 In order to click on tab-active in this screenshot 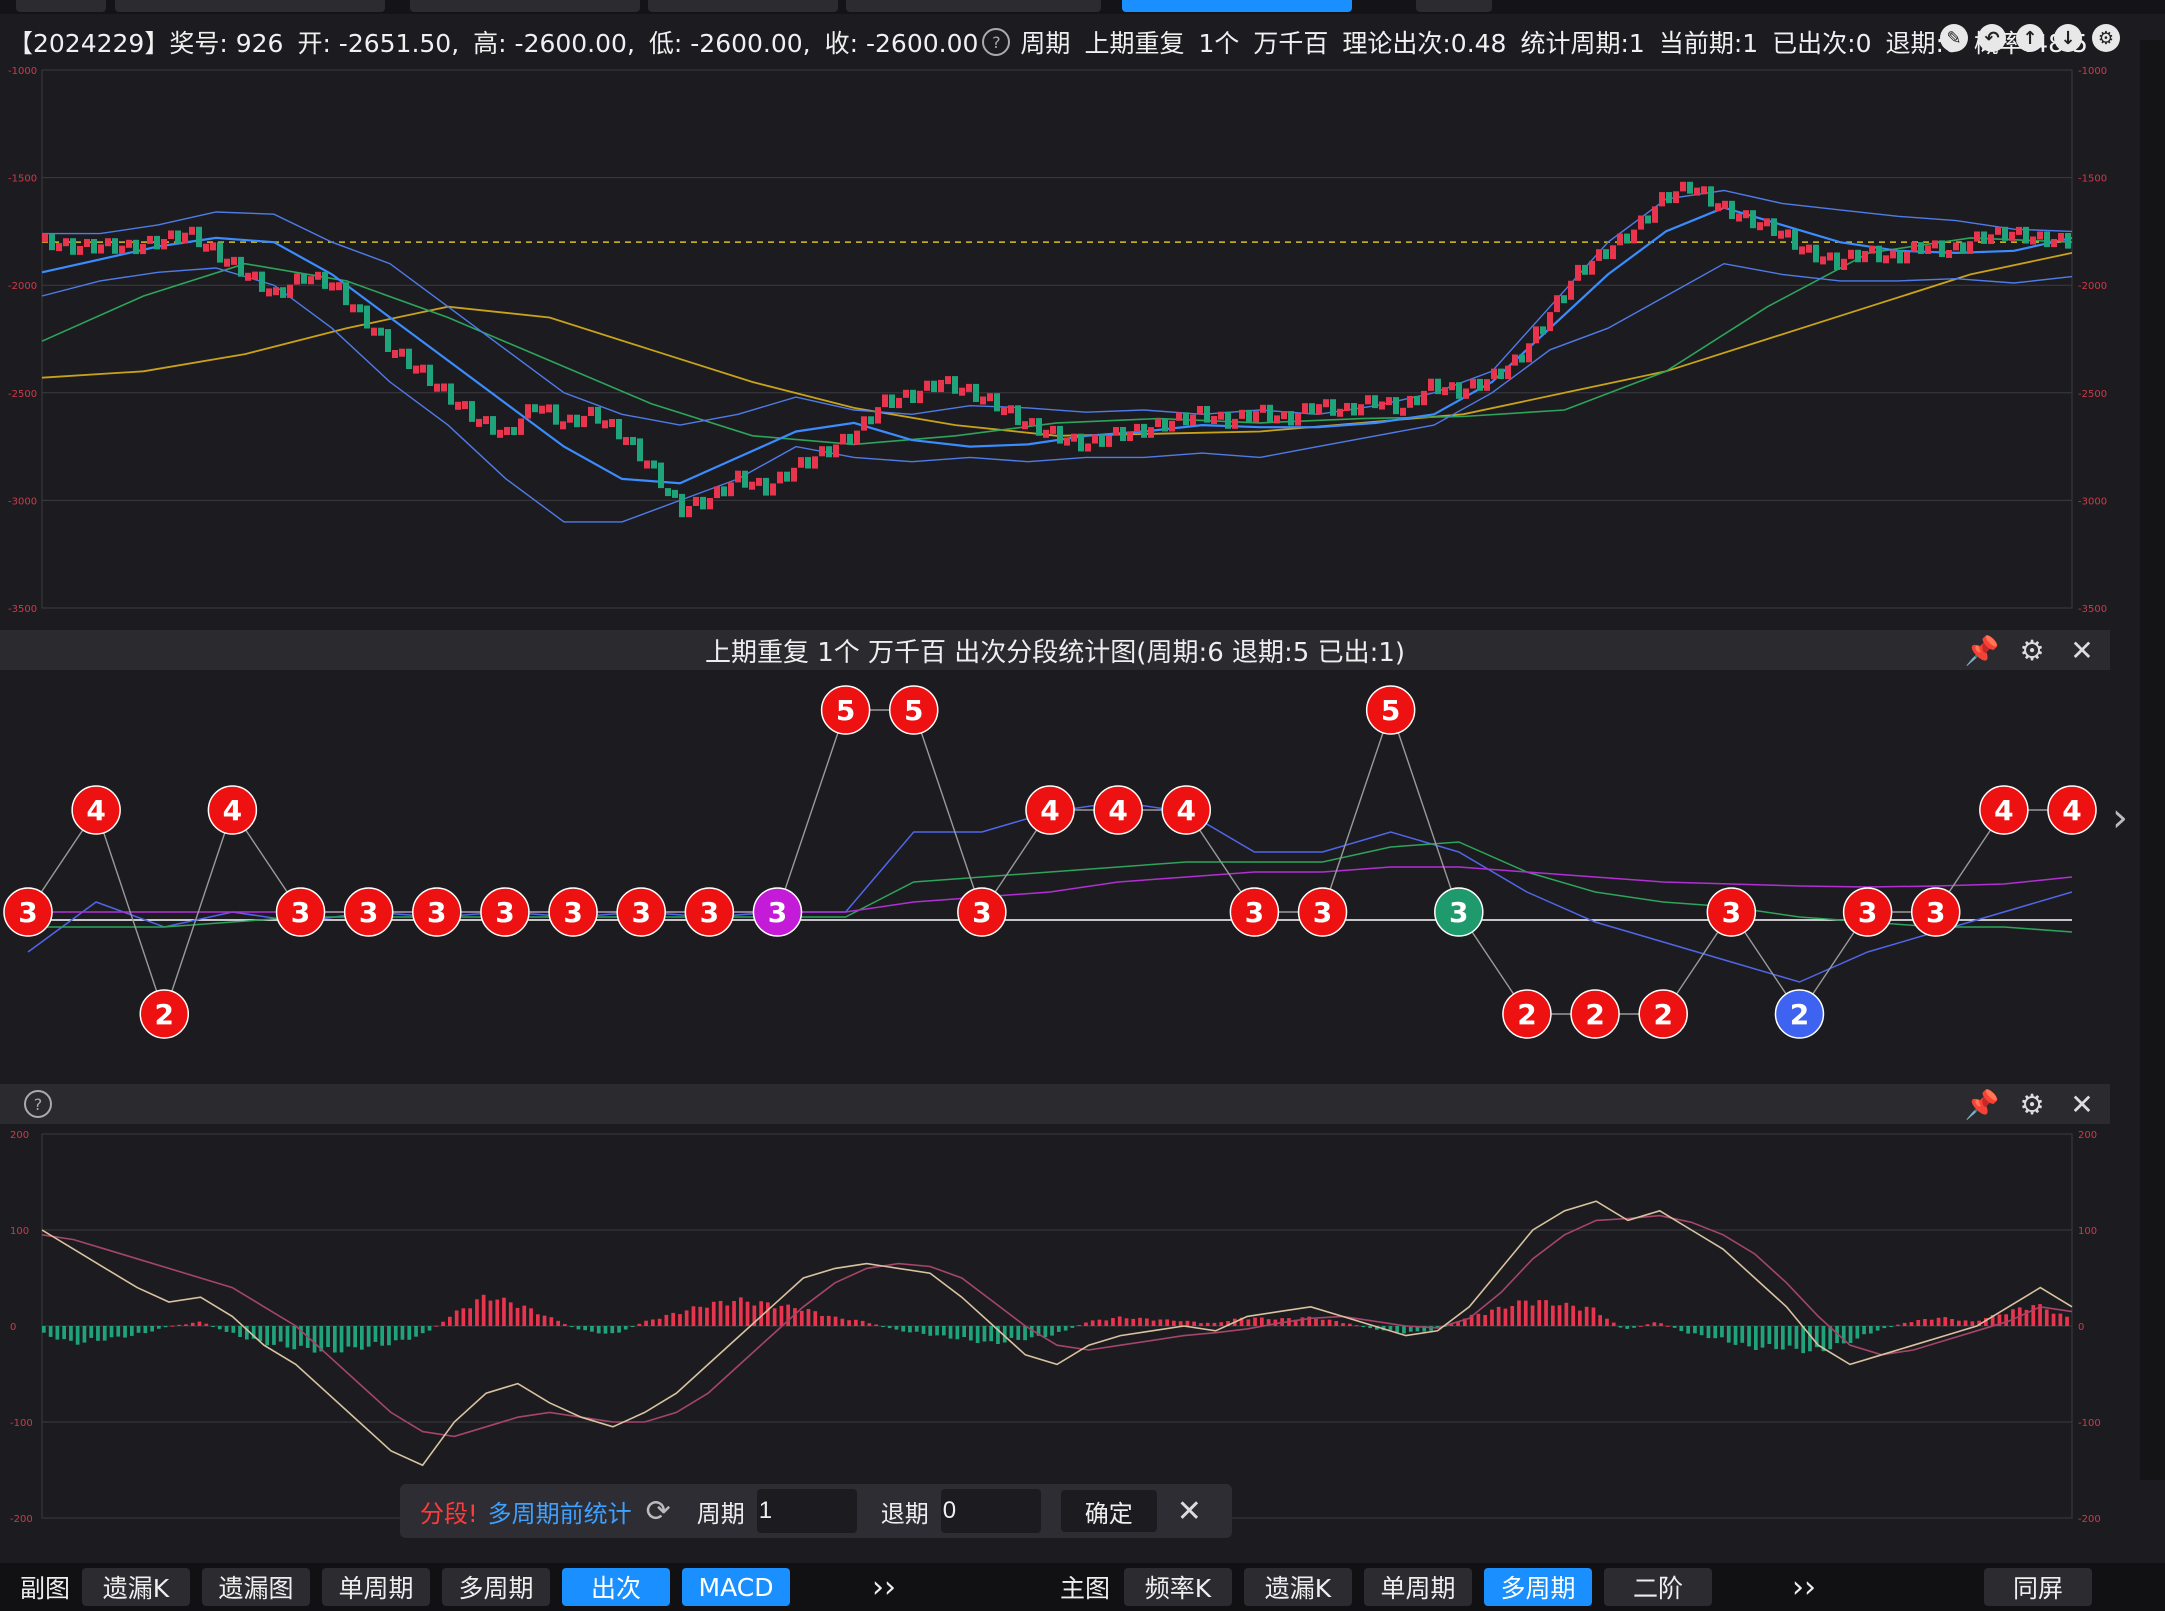, I will do `click(1237, 6)`.